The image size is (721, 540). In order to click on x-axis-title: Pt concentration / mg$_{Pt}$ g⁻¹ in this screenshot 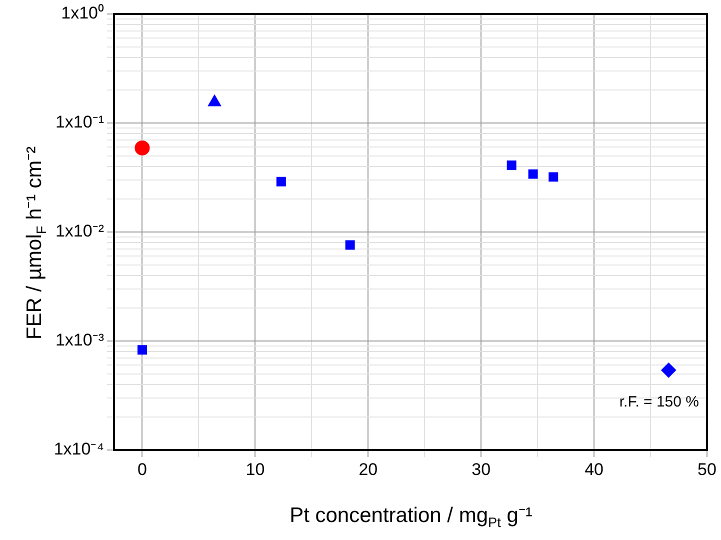, I will do `click(411, 516)`.